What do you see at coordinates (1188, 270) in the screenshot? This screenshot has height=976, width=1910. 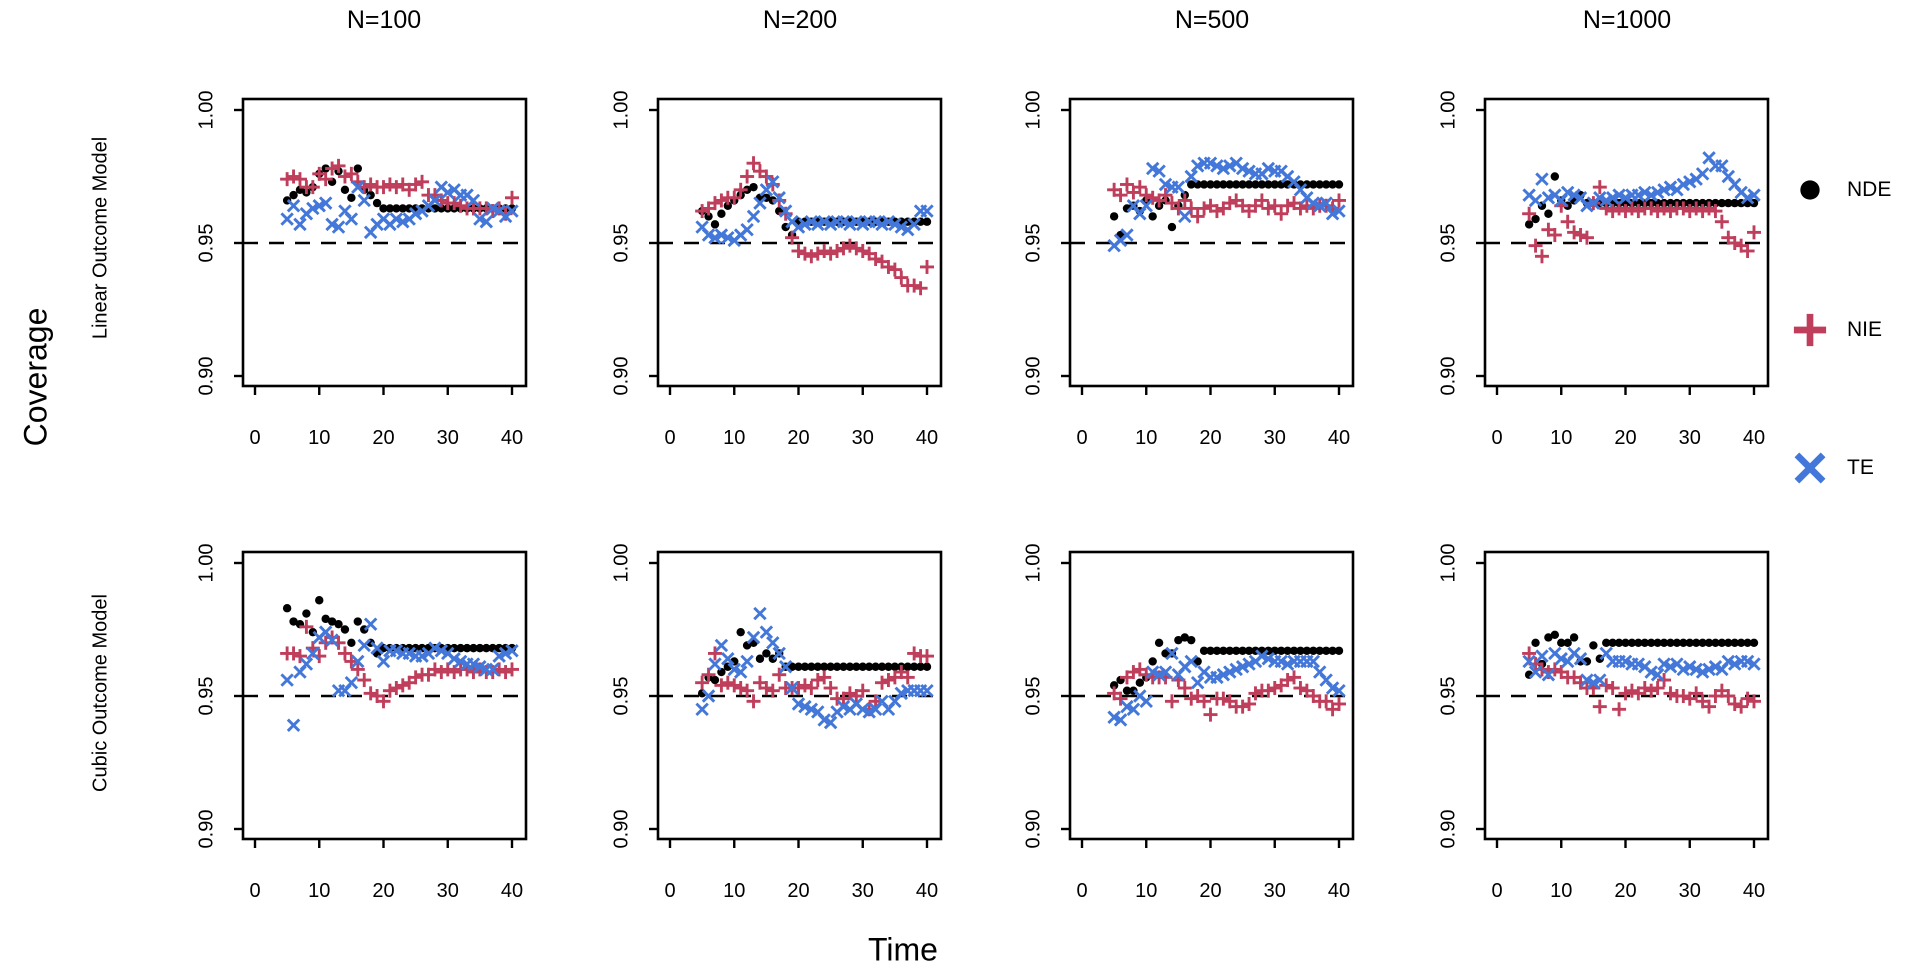 I see `panel-linear-n500: 1.00 0.95 0.90 0 10 20 30 40` at bounding box center [1188, 270].